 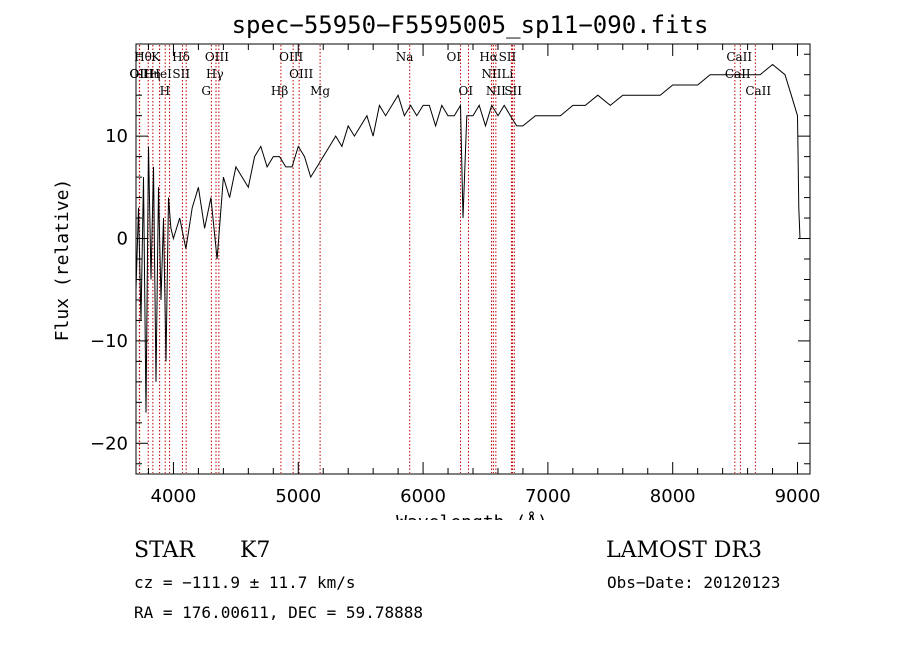 What do you see at coordinates (152, 74) in the screenshot?
I see `line-label: Hη` at bounding box center [152, 74].